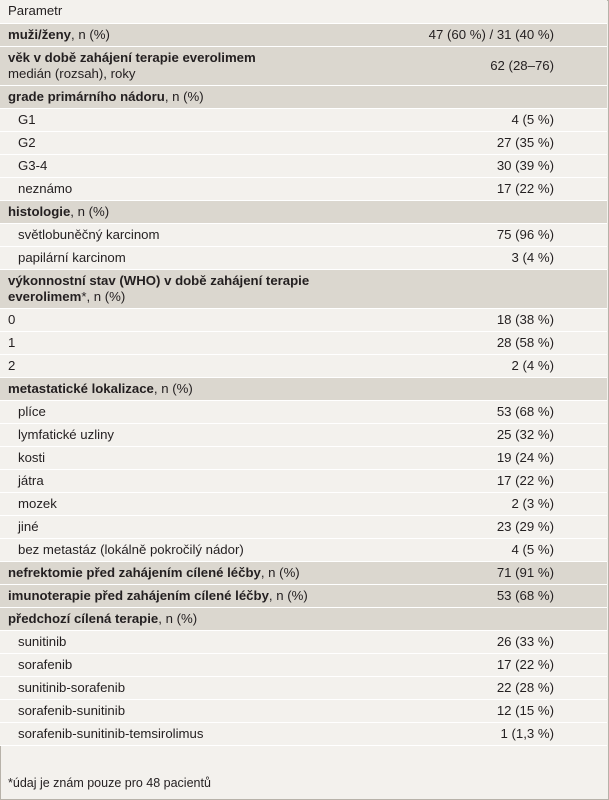 The height and width of the screenshot is (800, 609). I want to click on row-label: játra, so click(200, 481).